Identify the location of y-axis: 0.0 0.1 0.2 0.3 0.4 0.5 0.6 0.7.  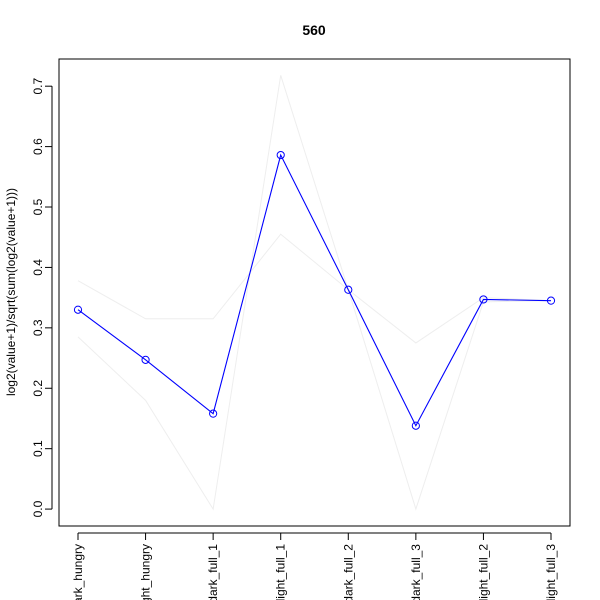
(42, 297).